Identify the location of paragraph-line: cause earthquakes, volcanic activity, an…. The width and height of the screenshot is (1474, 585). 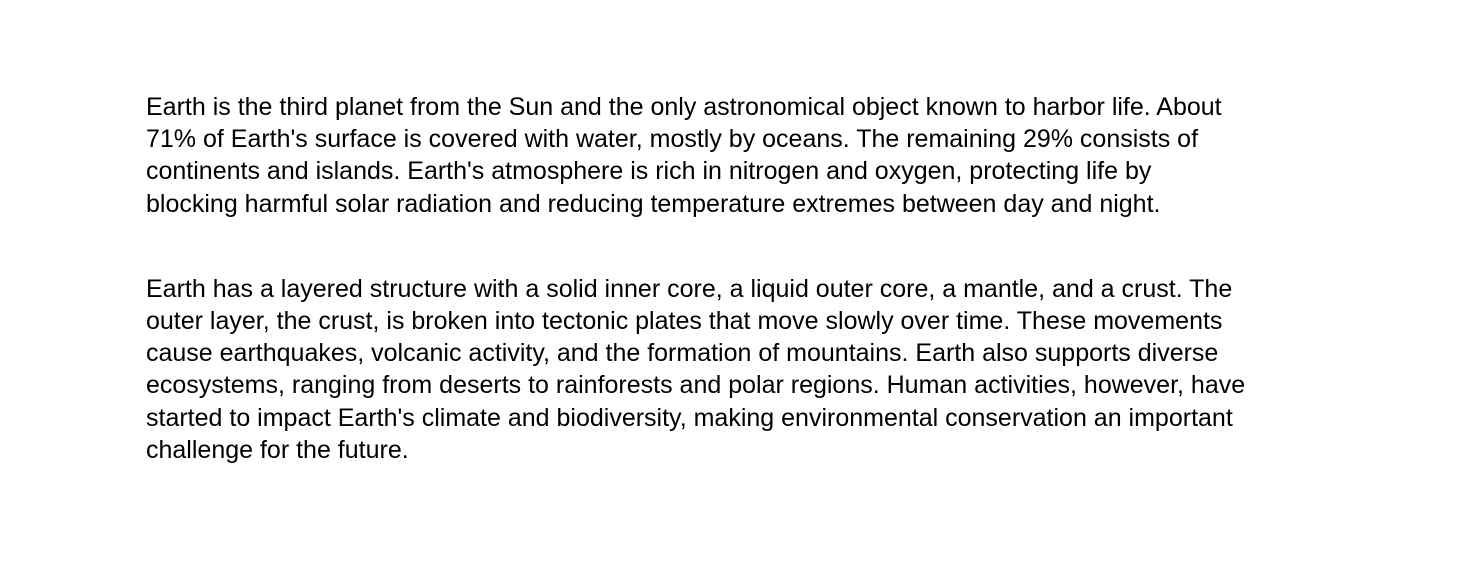
(682, 353).